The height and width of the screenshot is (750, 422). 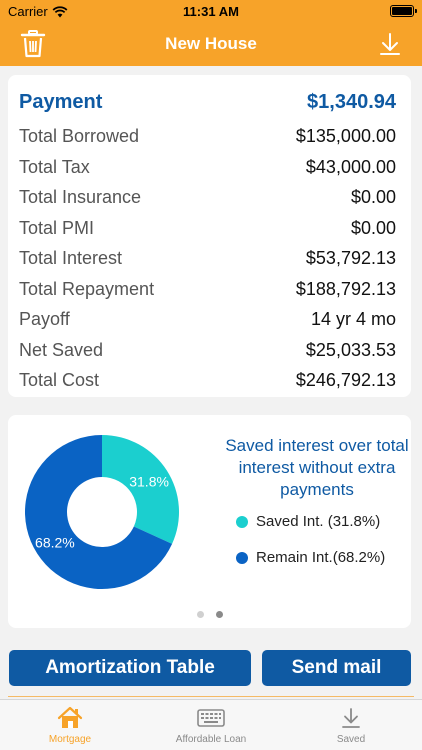 I want to click on slice-label: 68.2%, so click(x=55, y=542).